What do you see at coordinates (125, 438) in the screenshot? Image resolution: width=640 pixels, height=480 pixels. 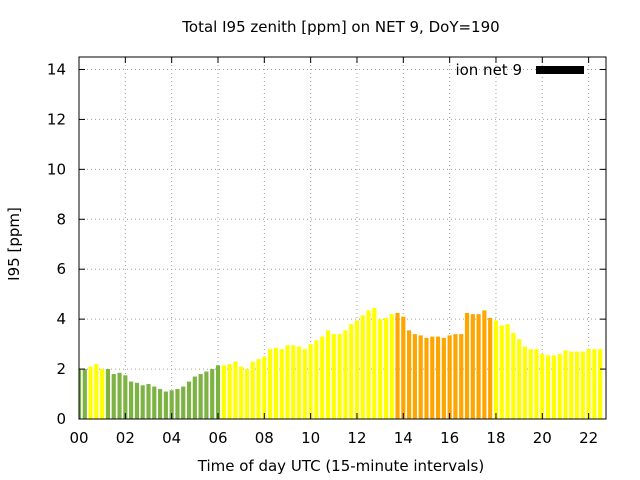 I see `x-tick-label: 02` at bounding box center [125, 438].